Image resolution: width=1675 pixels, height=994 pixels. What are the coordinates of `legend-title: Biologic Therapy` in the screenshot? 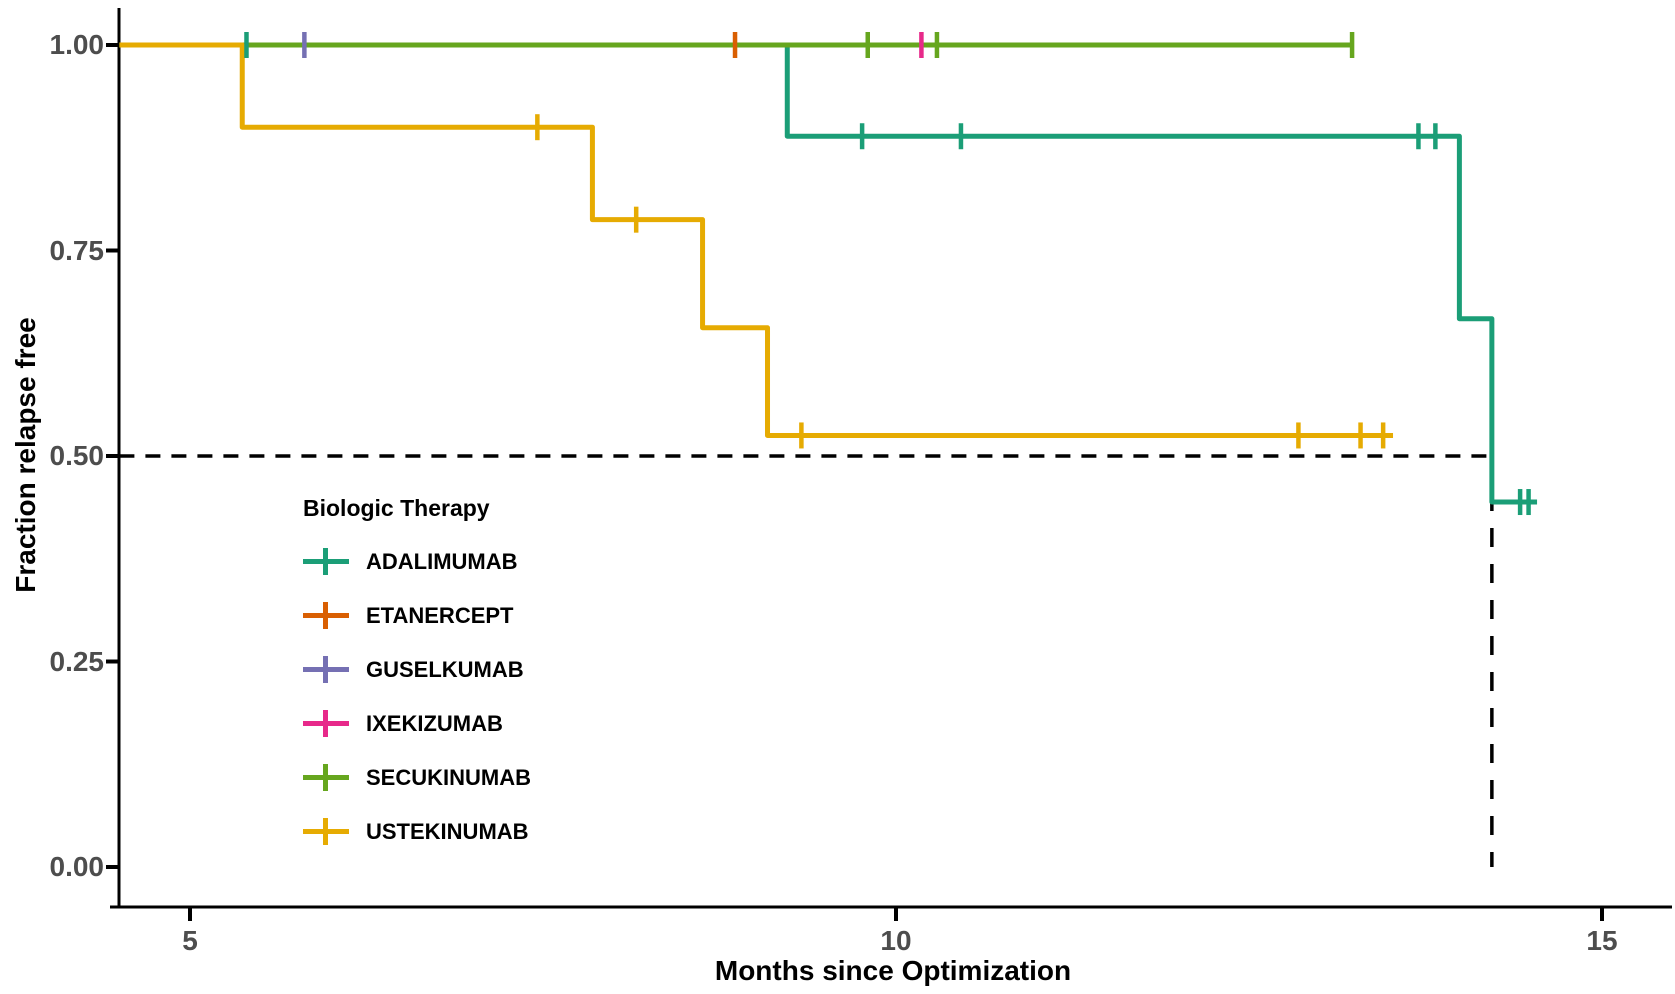 It's located at (396, 508).